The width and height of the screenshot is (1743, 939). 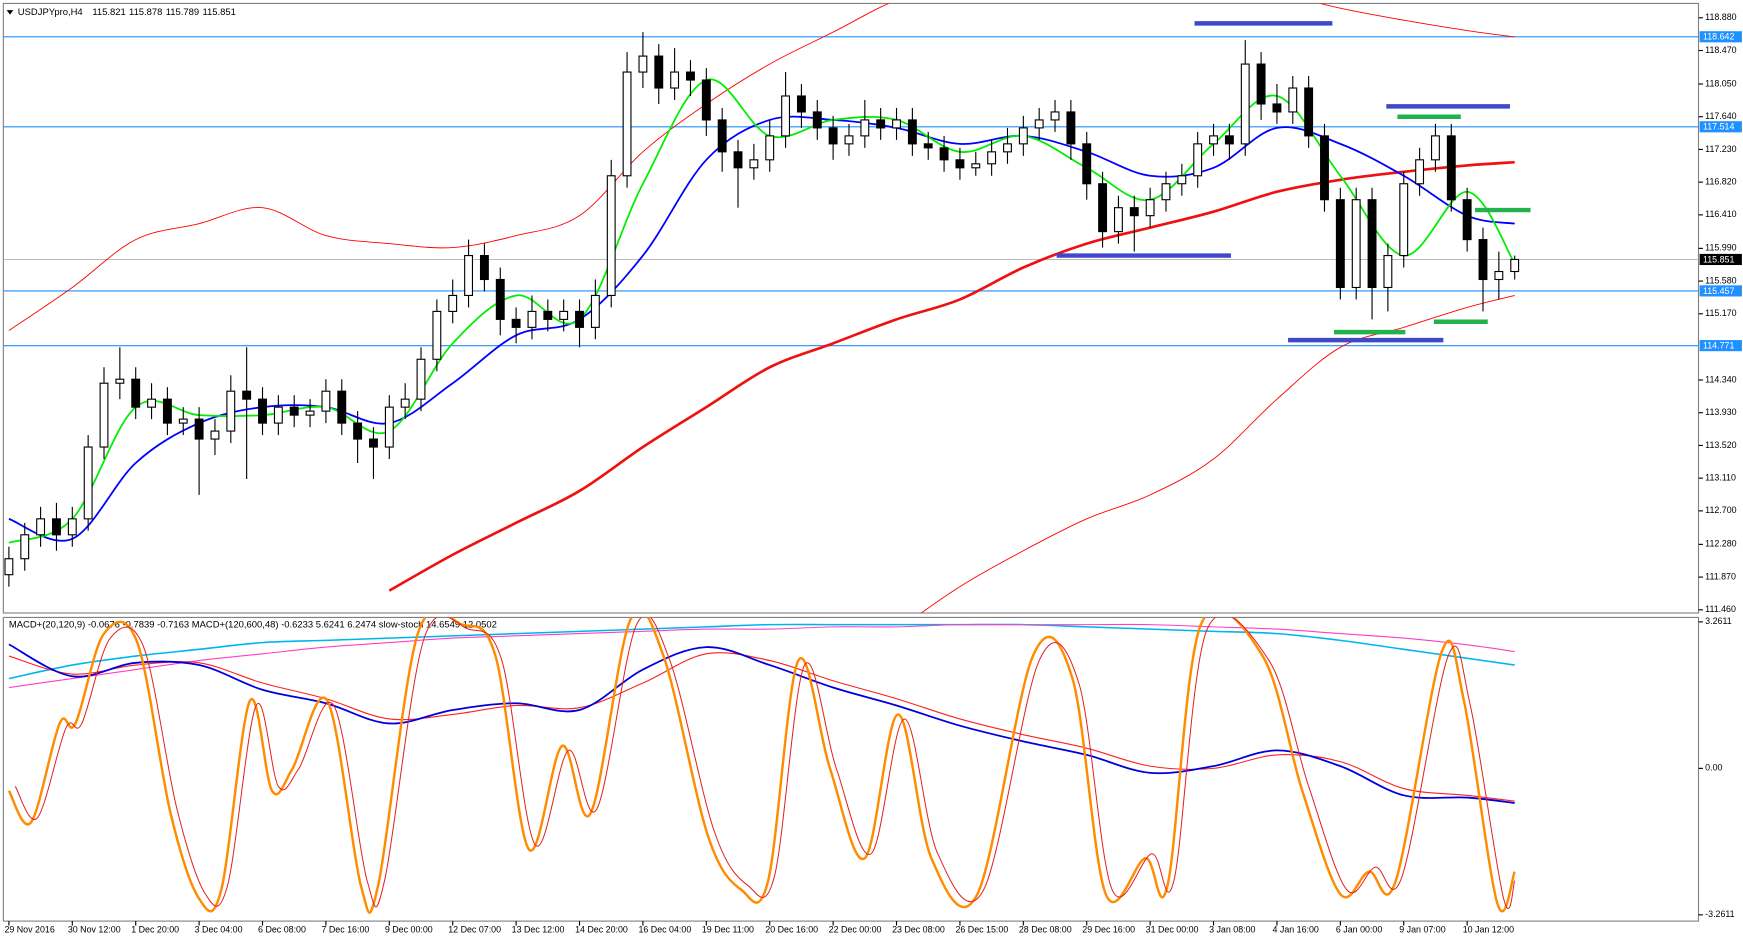 What do you see at coordinates (282, 929) in the screenshot?
I see `x-tick-label: 6 Dec 08:00` at bounding box center [282, 929].